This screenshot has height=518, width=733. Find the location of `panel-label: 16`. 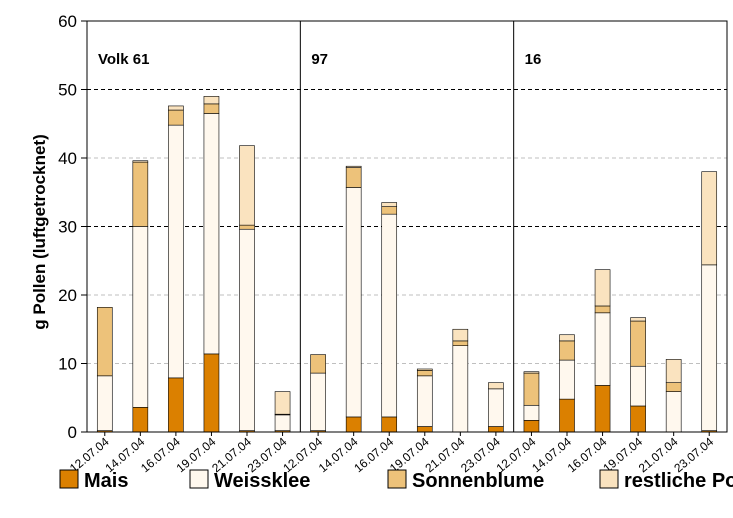

panel-label: 16 is located at coordinates (533, 59).